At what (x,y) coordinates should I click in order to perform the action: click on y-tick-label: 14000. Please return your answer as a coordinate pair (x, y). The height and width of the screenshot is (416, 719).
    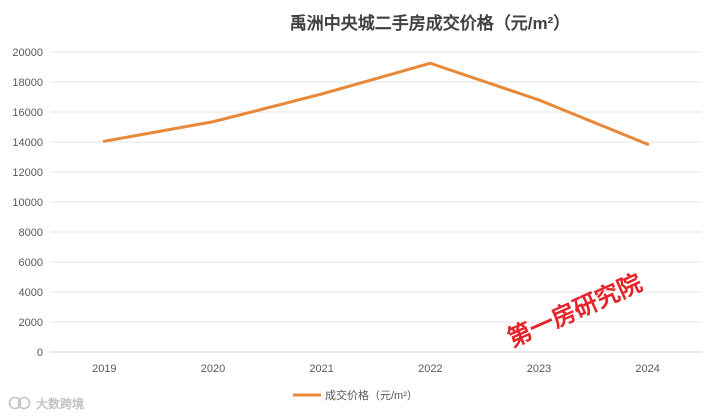
    Looking at the image, I should click on (27, 143).